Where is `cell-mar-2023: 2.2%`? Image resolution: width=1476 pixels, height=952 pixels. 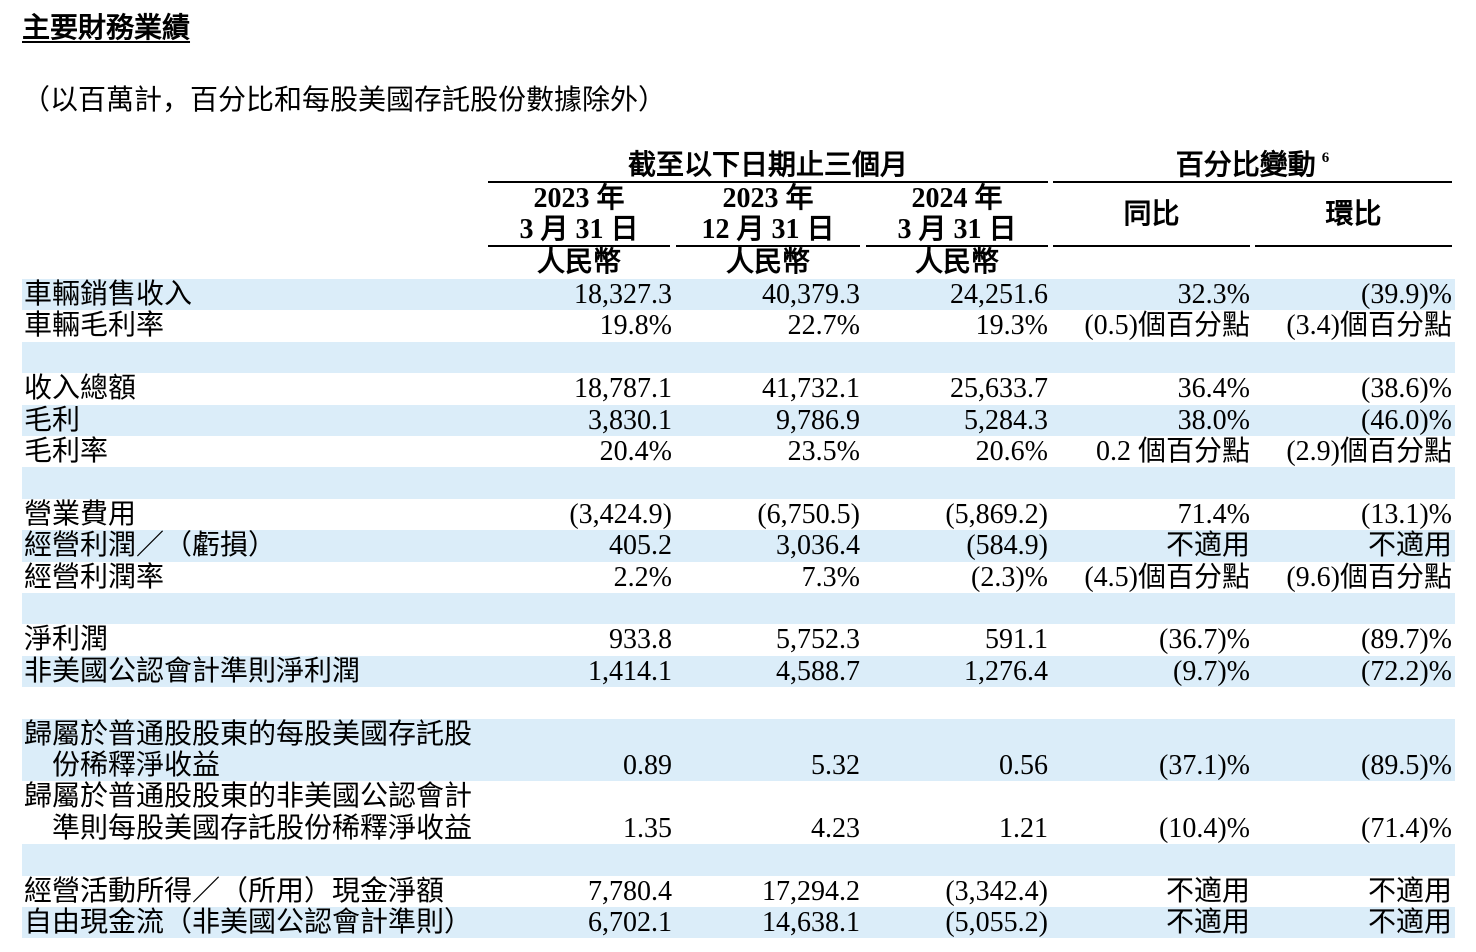 cell-mar-2023: 2.2% is located at coordinates (642, 577).